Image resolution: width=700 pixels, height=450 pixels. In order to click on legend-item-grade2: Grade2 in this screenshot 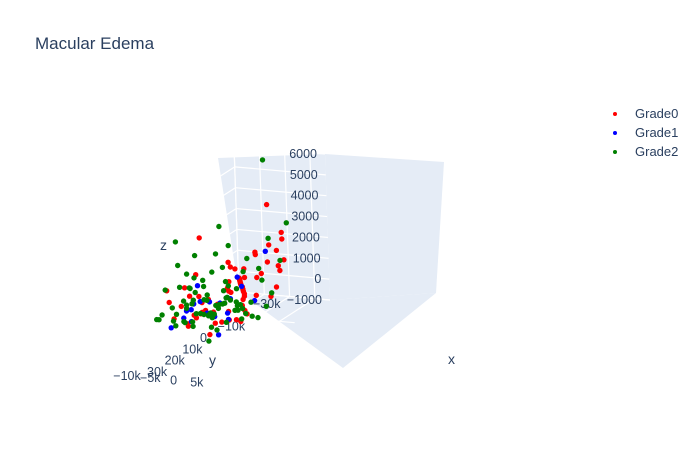, I will do `click(651, 151)`.